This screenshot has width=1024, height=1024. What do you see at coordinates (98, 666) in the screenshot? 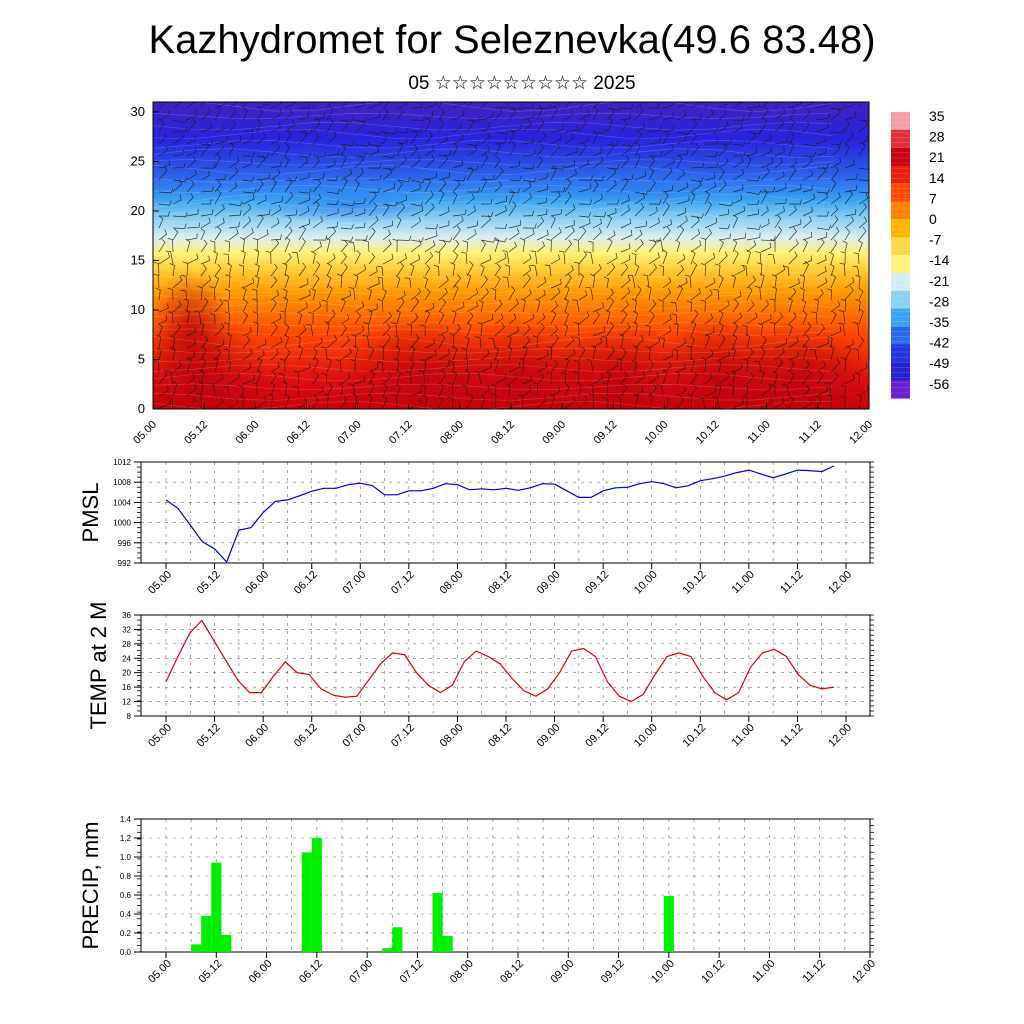
I see `y-axis-title: TEMP at 2 M` at bounding box center [98, 666].